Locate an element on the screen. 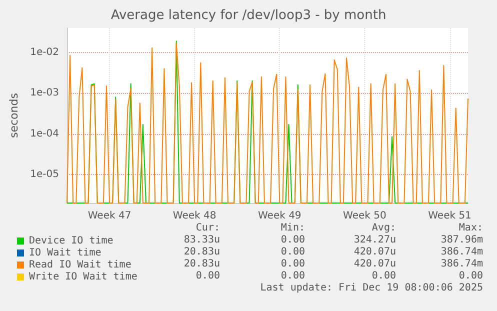  x-tick-label: Week 51 is located at coordinates (450, 216).